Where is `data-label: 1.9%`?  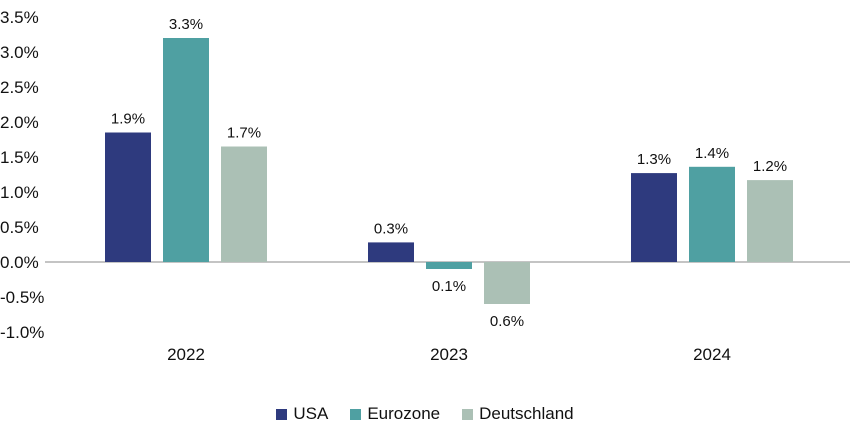
data-label: 1.9% is located at coordinates (128, 119).